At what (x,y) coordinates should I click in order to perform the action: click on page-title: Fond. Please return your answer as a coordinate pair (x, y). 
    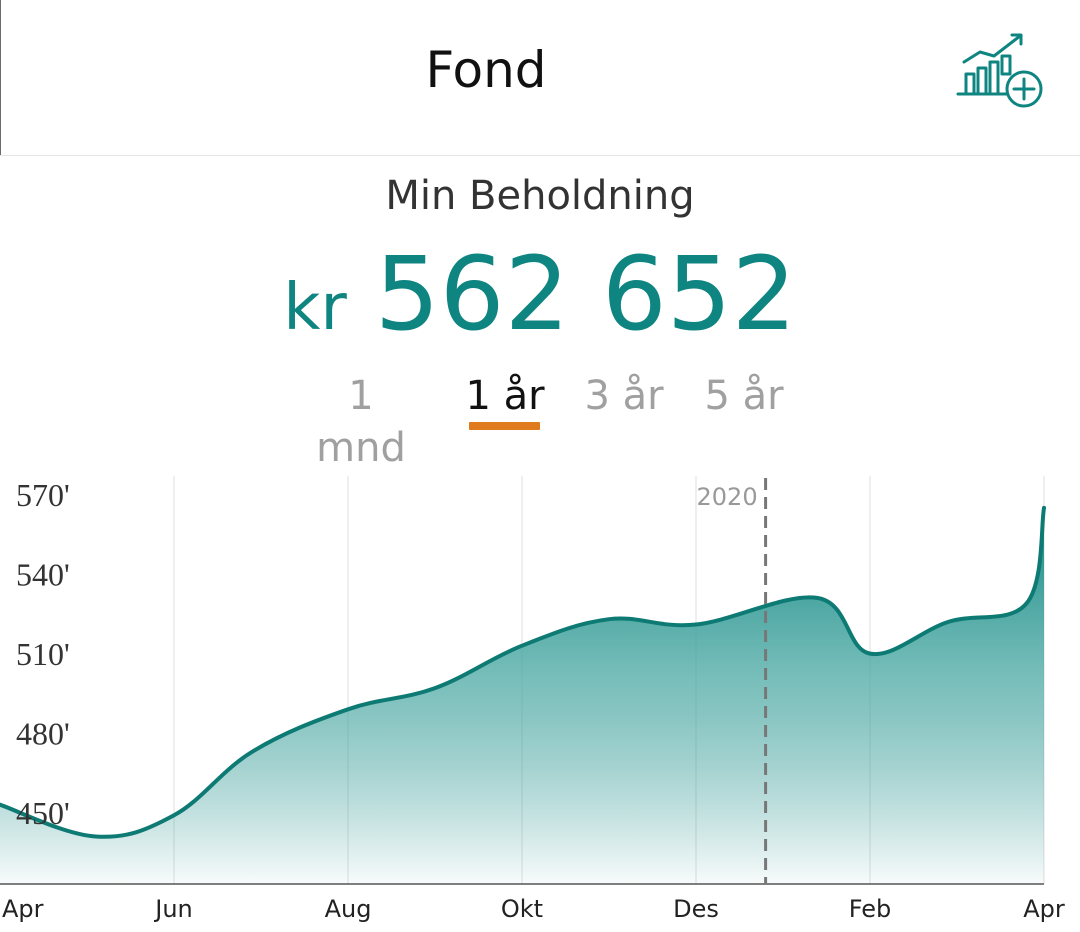
    Looking at the image, I should click on (486, 70).